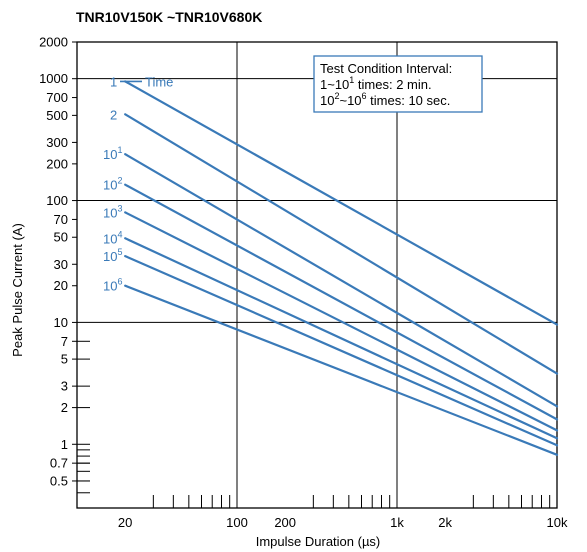 This screenshot has height=552, width=587. Describe the element at coordinates (285, 522) in the screenshot. I see `x-tick-label: 200` at that location.